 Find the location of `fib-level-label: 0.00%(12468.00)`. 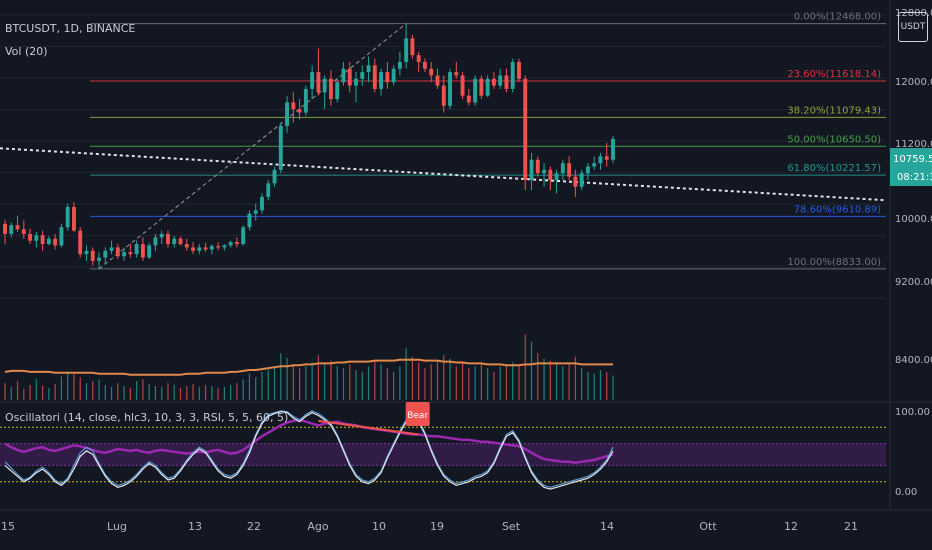

fib-level-label: 0.00%(12468.00) is located at coordinates (837, 17).